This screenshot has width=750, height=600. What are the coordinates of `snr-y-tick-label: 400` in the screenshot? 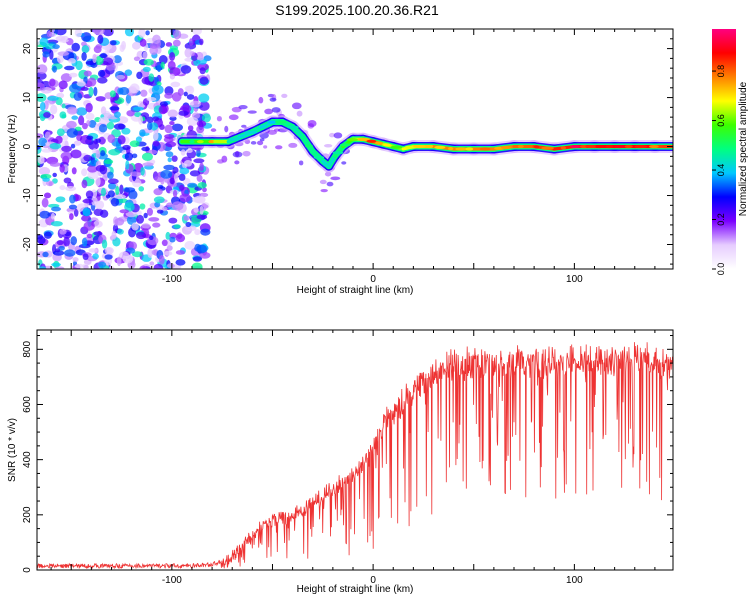 It's located at (27, 459).